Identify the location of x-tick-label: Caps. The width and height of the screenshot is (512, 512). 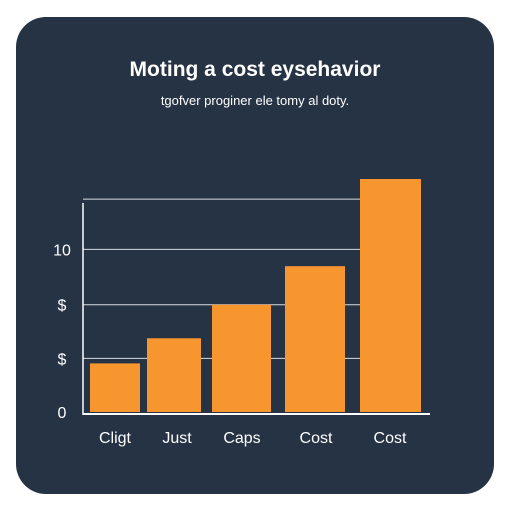
(241, 438).